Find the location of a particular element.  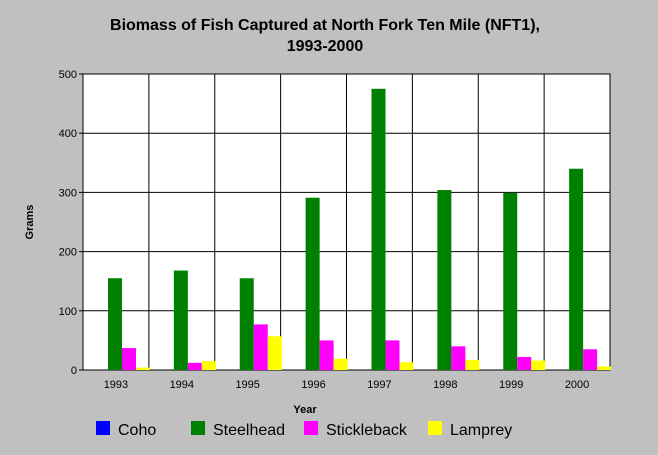

y-tick-label: 400 is located at coordinates (68, 134).